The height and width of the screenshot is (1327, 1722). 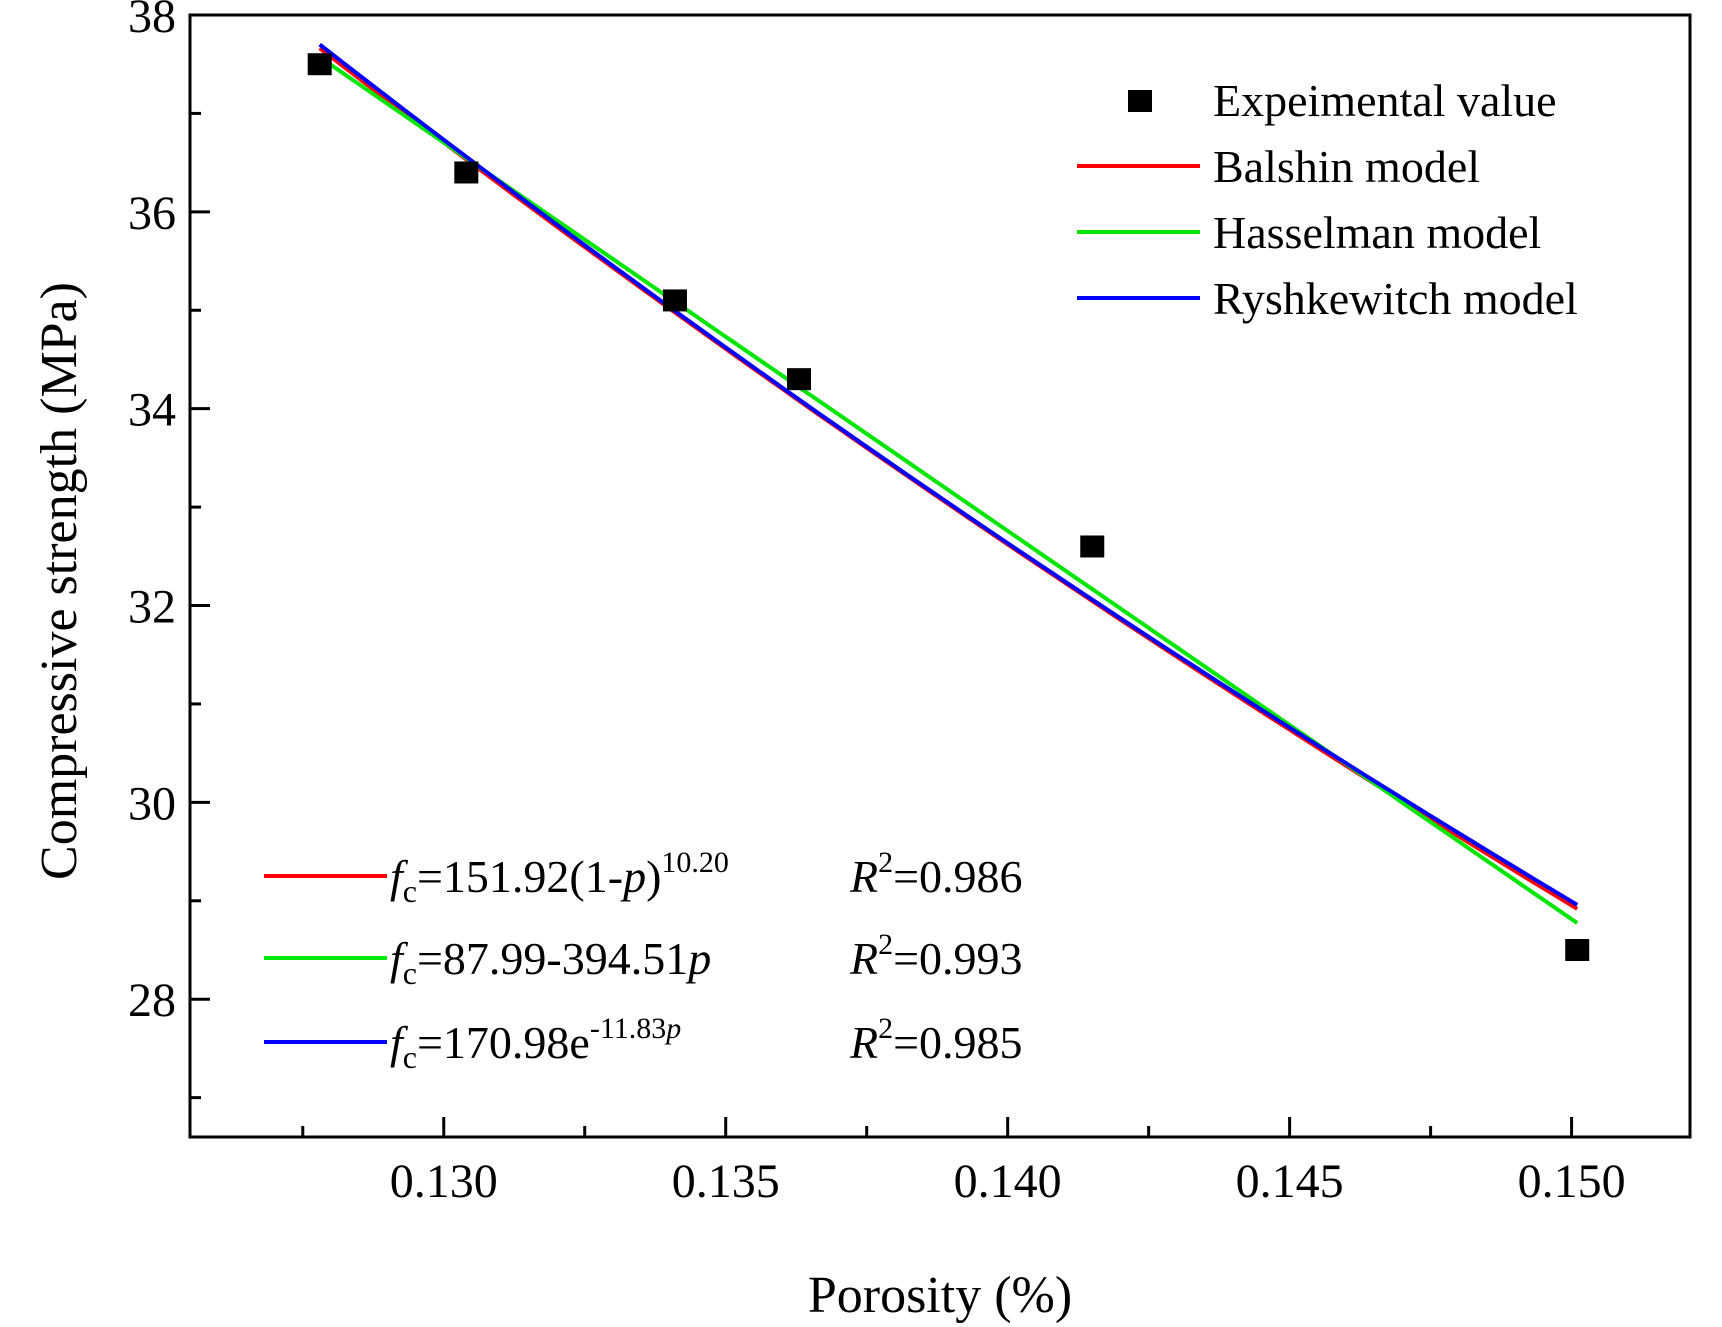 I want to click on y-tick-label: 36, so click(x=152, y=213).